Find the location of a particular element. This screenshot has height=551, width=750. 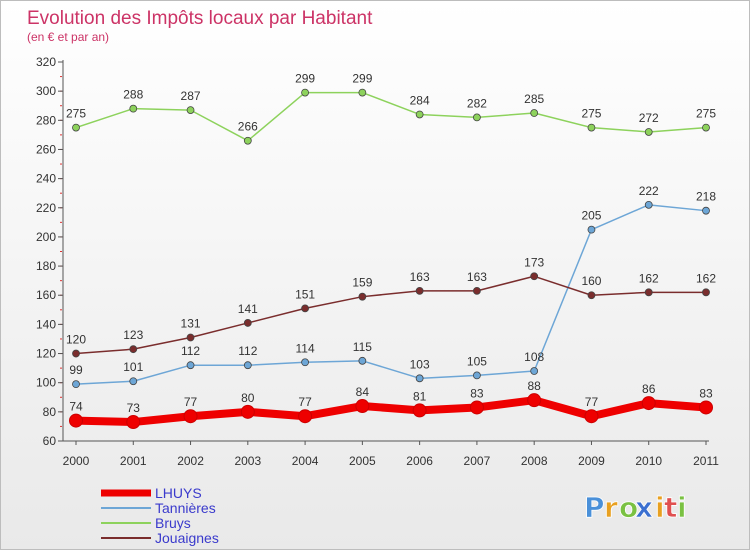

series-line-jouaignes is located at coordinates (390, 315).